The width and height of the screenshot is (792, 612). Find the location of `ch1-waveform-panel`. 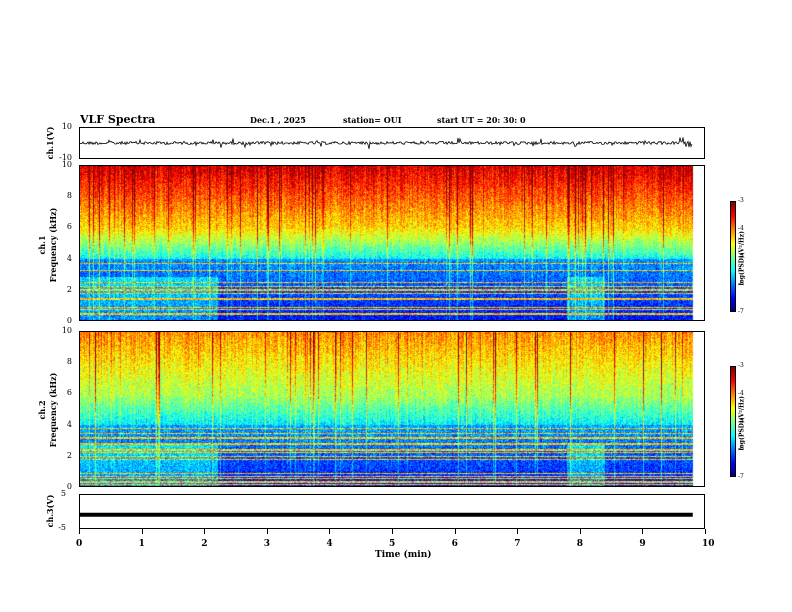

ch1-waveform-panel is located at coordinates (392, 143).